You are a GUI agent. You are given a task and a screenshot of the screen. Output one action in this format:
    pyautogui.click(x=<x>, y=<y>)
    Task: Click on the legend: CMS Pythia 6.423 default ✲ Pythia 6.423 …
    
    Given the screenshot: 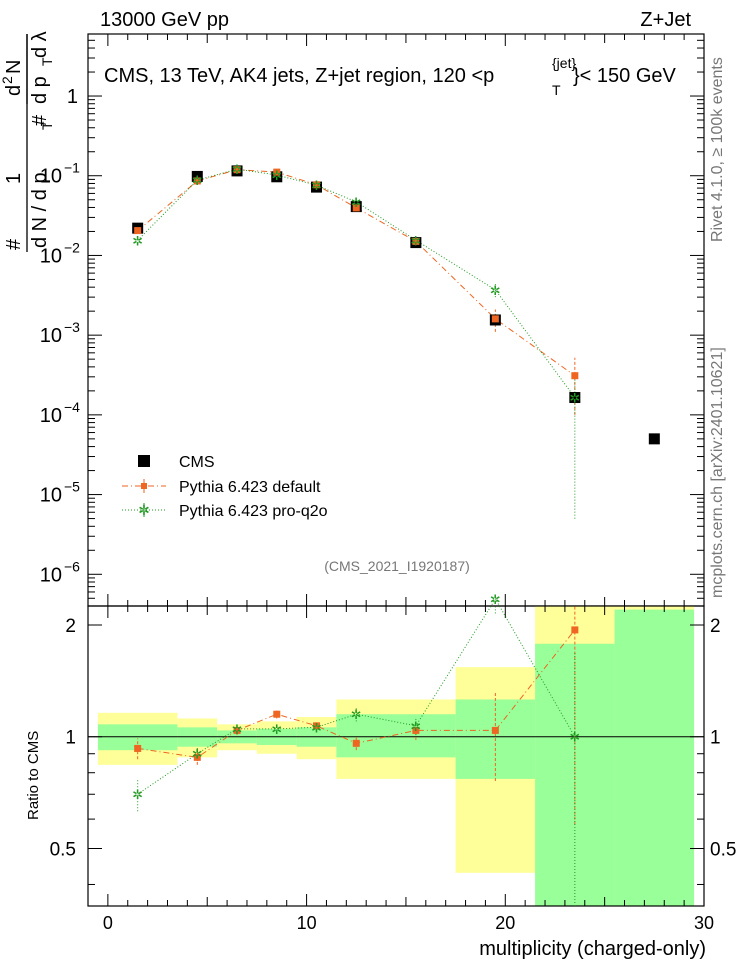 What is the action you would take?
    pyautogui.click(x=225, y=487)
    